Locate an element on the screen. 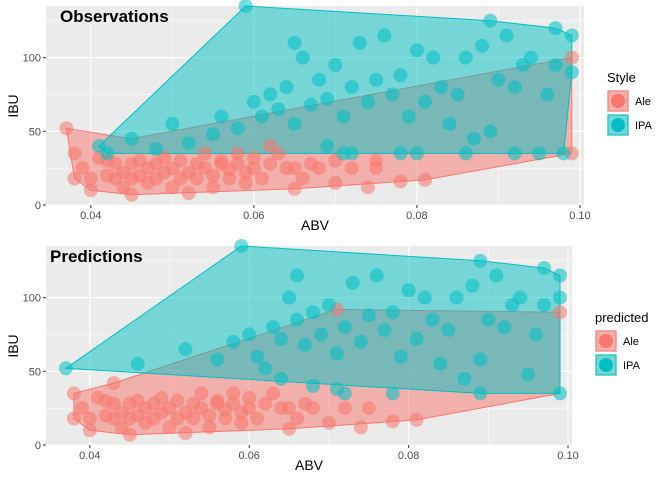 This screenshot has width=672, height=480. legend: predicted Ale IPA is located at coordinates (621, 343).